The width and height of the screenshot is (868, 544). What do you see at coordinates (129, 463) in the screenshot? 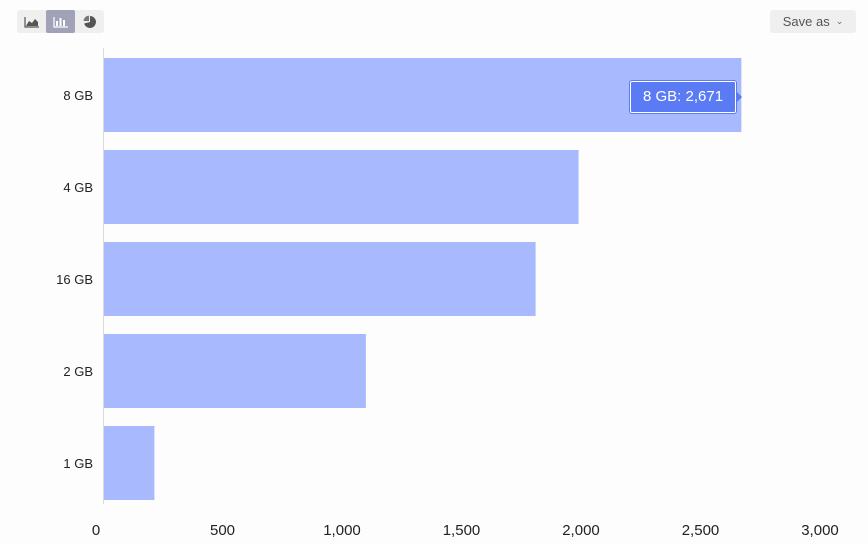
I see `bar-1-gb` at bounding box center [129, 463].